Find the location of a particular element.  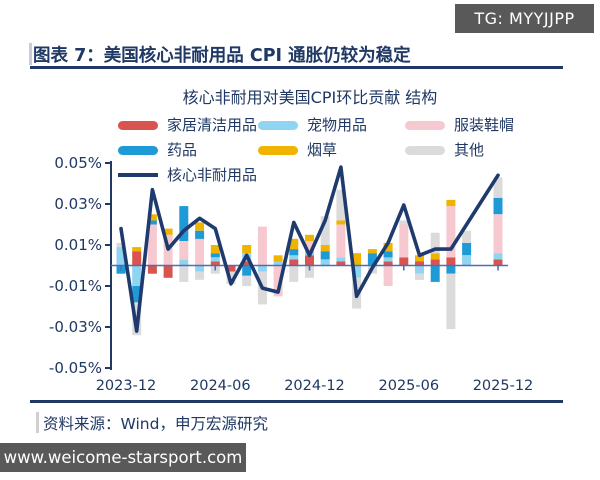

legend-label: 烟草 is located at coordinates (322, 150).